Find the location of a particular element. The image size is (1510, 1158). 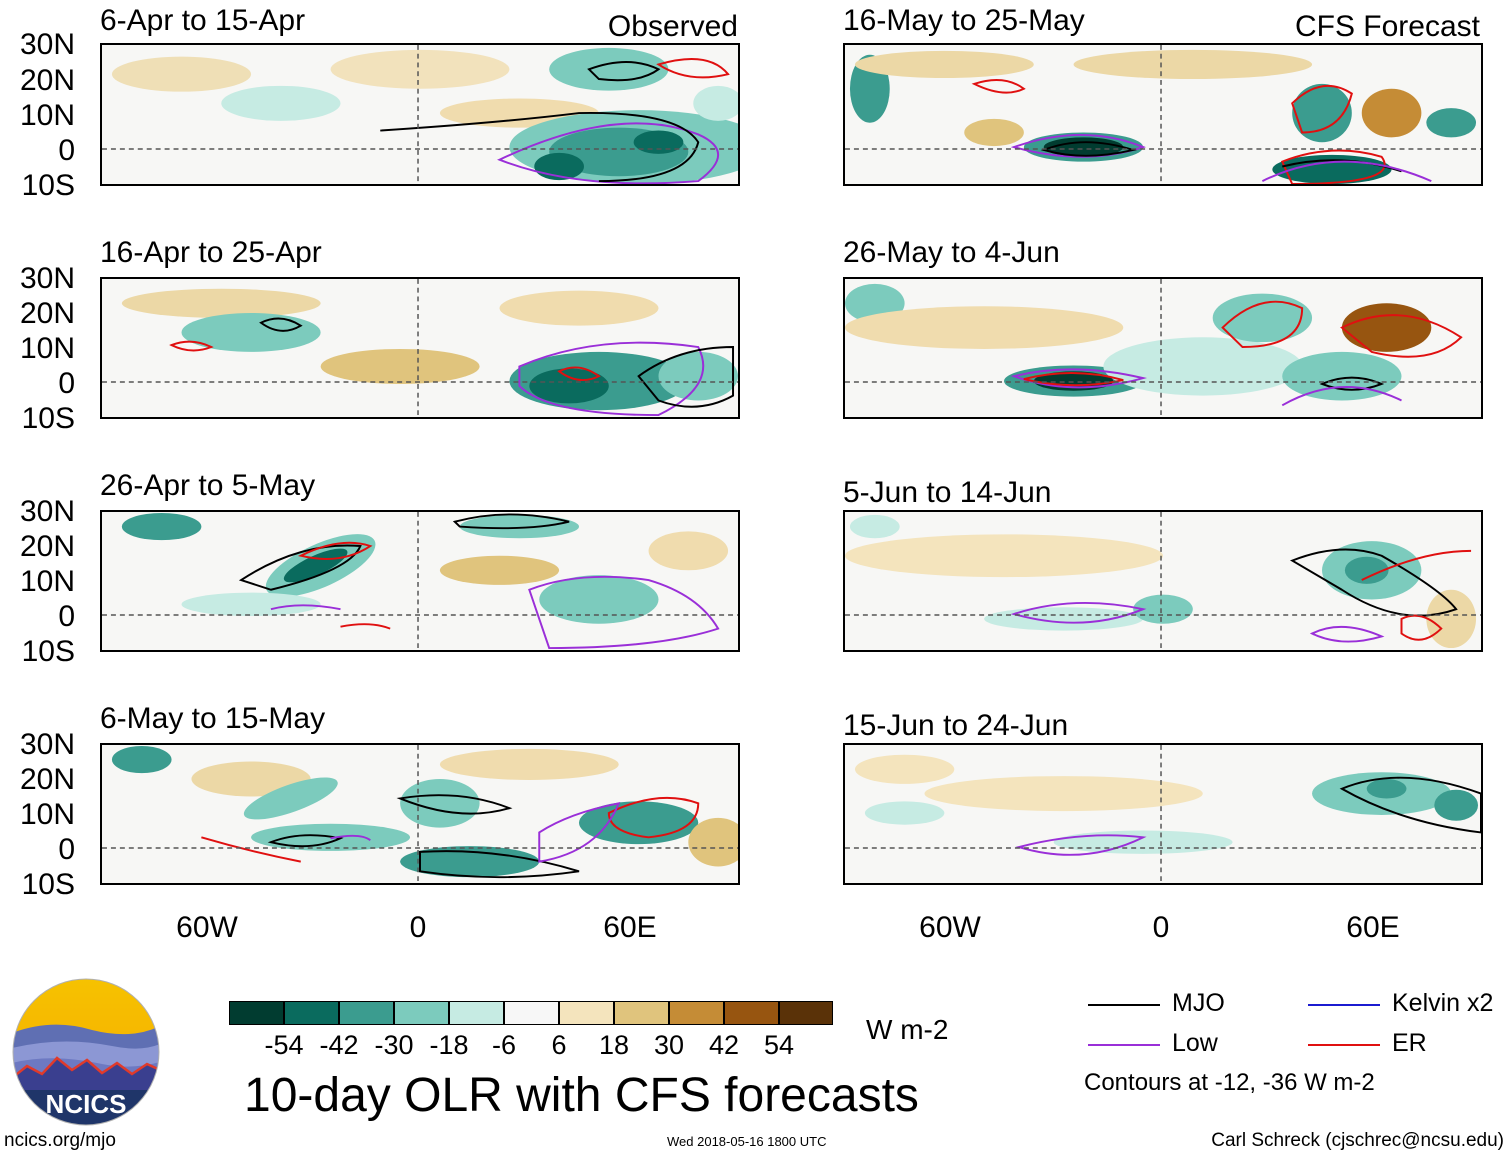

colorbar-label: -18 is located at coordinates (449, 1045).